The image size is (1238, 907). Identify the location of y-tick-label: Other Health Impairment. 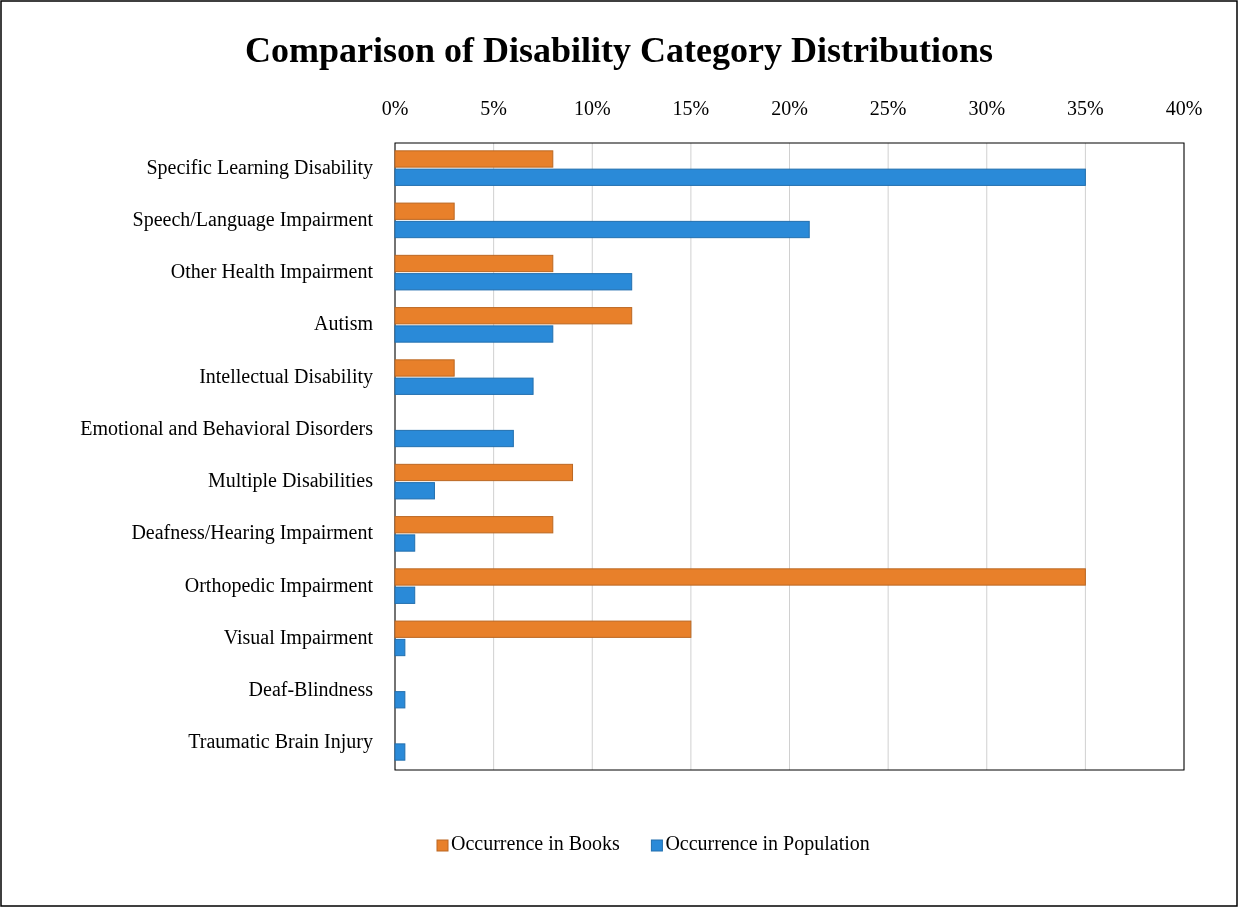
(272, 272).